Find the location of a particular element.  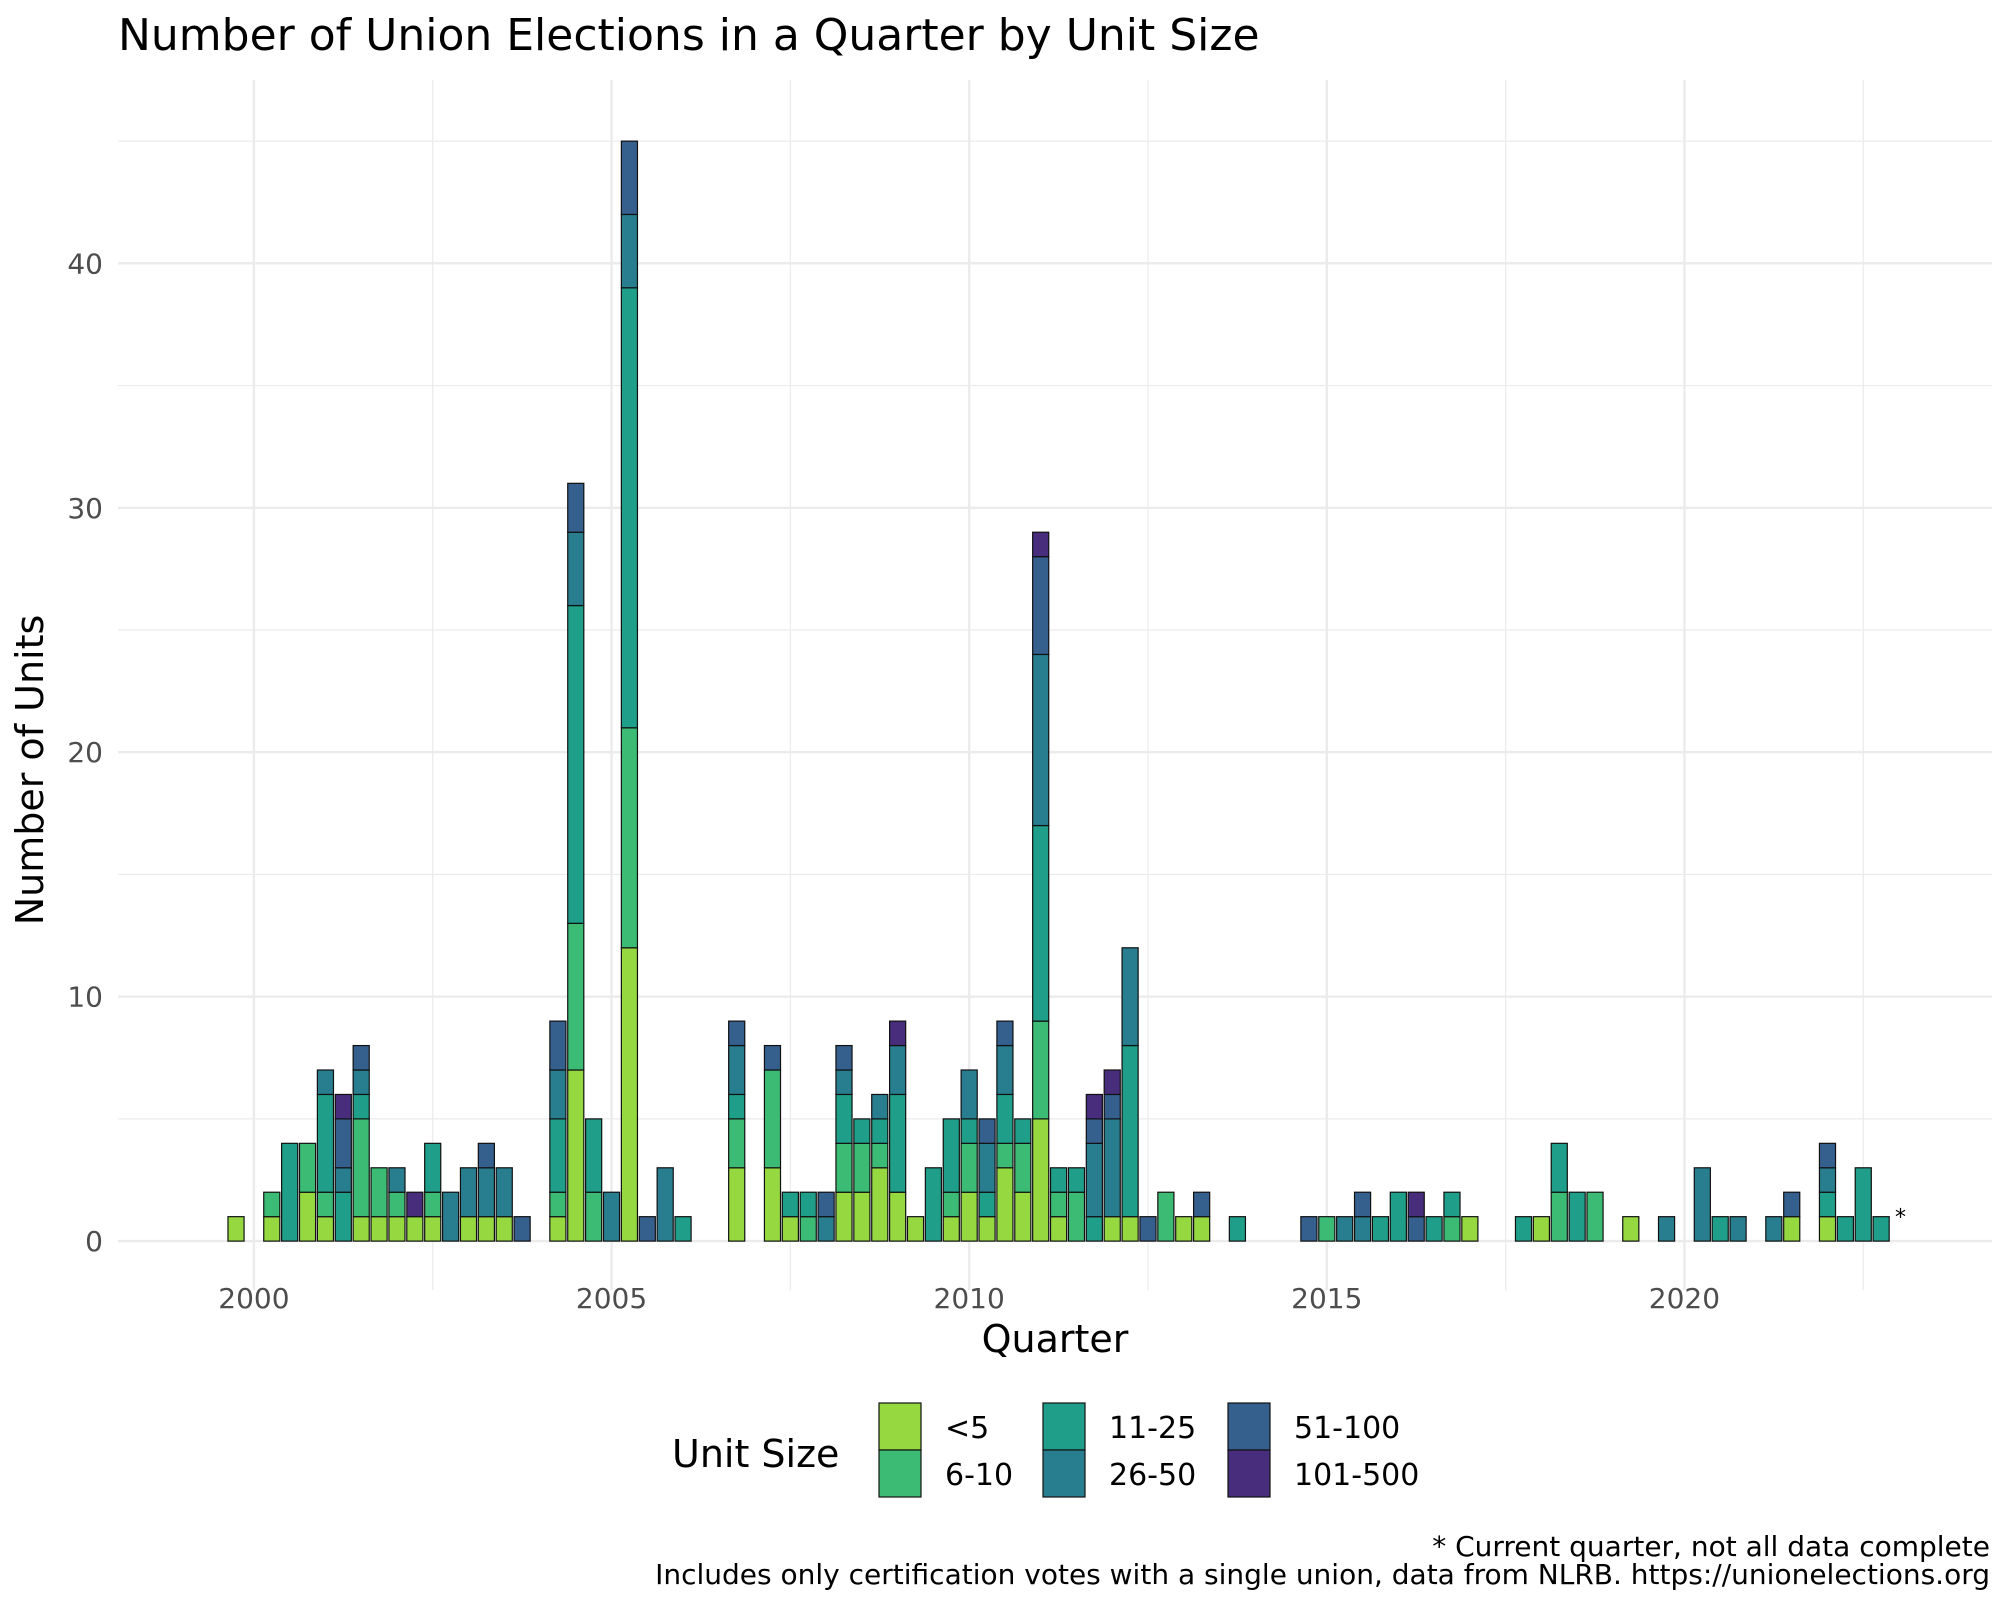

legend: Unit Size <5 6-10 11-25 26-50 51-100 101-500 is located at coordinates (1045, 1450).